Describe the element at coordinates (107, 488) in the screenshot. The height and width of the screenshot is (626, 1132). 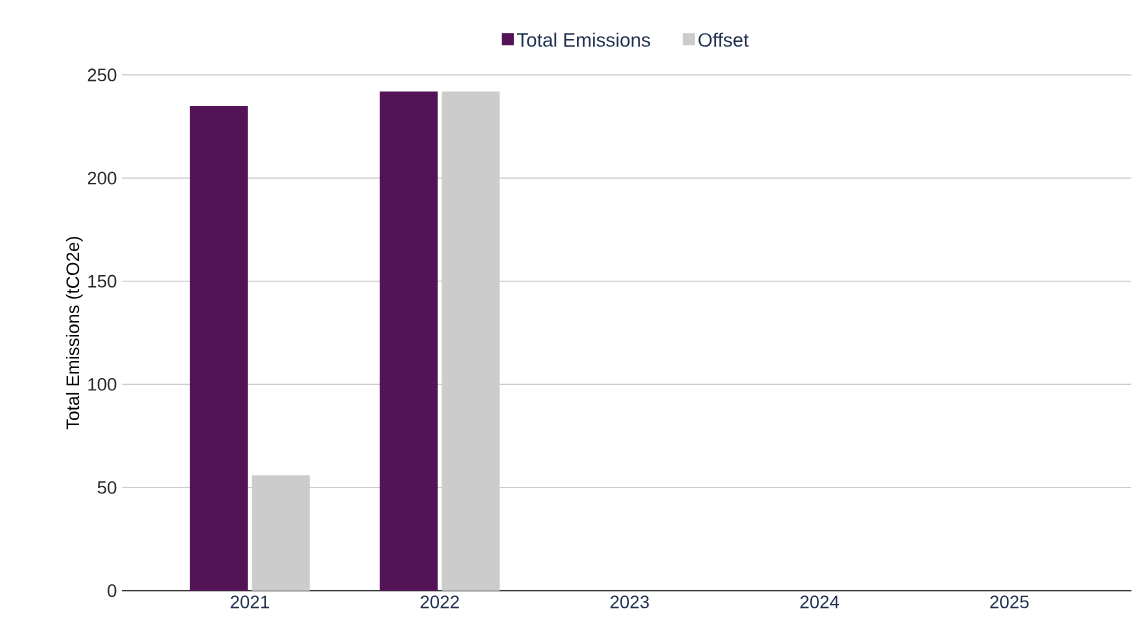
I see `y-tick-label: 50` at that location.